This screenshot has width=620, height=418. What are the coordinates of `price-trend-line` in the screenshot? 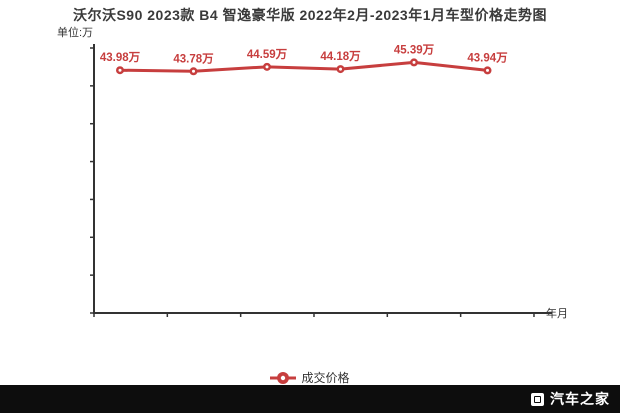 It's located at (303, 66).